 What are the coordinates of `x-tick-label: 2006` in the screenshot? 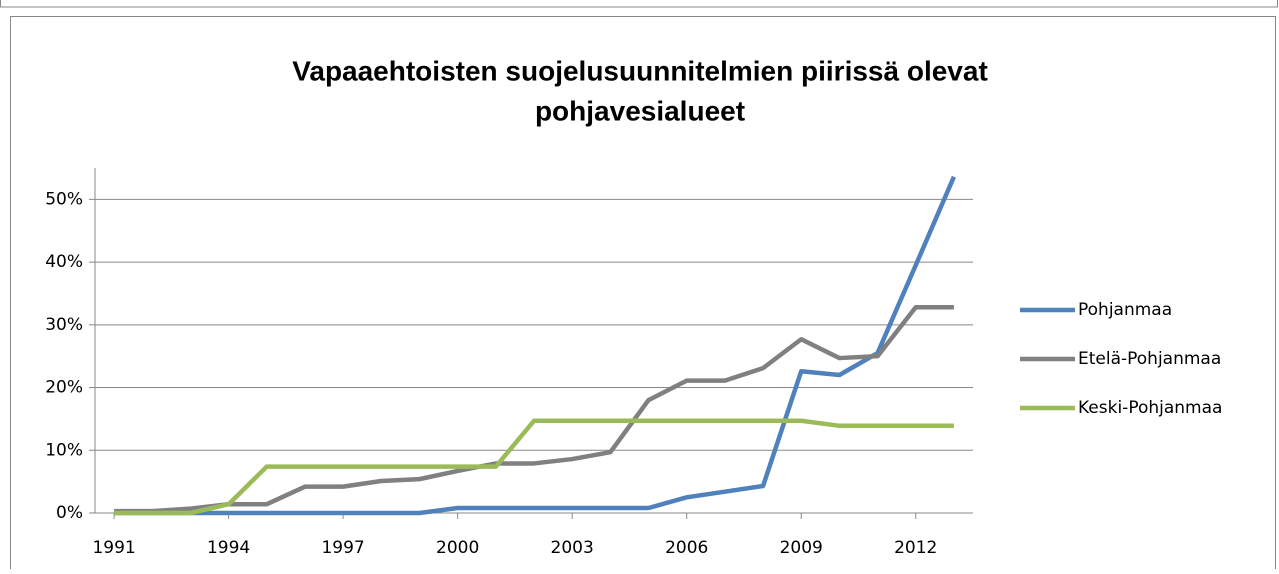 It's located at (686, 548).